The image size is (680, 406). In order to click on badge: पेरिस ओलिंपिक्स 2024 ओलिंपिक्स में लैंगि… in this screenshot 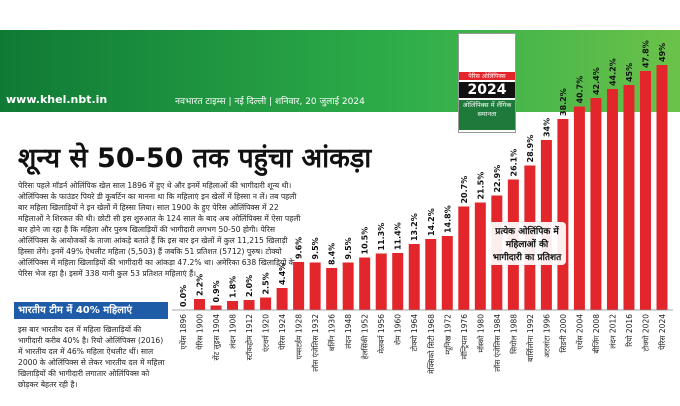, I will do `click(487, 83)`.